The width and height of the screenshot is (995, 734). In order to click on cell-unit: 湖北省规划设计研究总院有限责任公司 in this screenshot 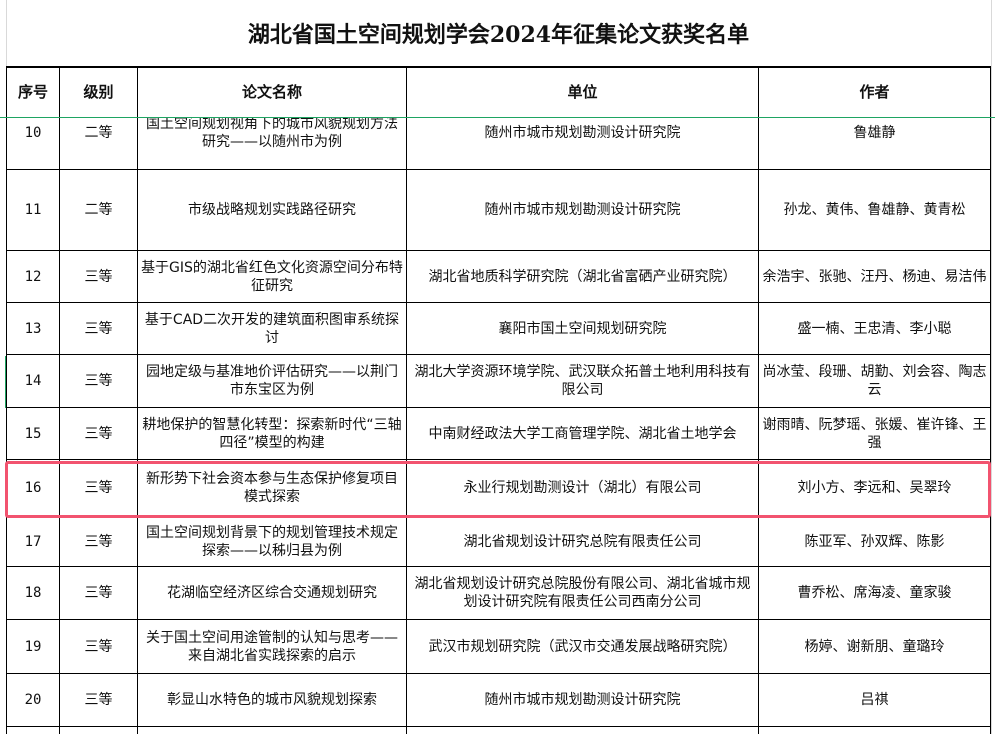, I will do `click(583, 541)`.